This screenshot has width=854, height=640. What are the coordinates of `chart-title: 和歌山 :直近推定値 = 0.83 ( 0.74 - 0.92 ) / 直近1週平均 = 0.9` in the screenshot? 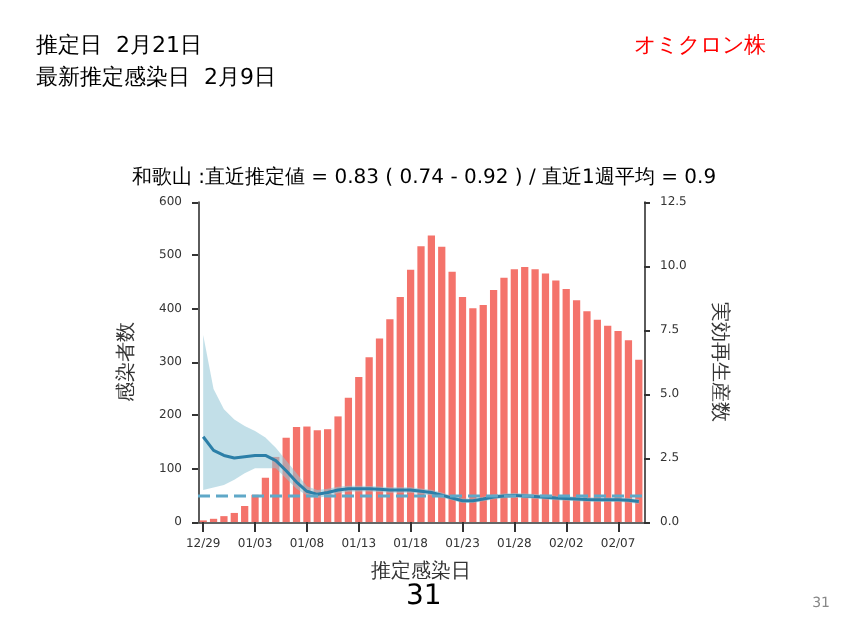 It's located at (424, 177).